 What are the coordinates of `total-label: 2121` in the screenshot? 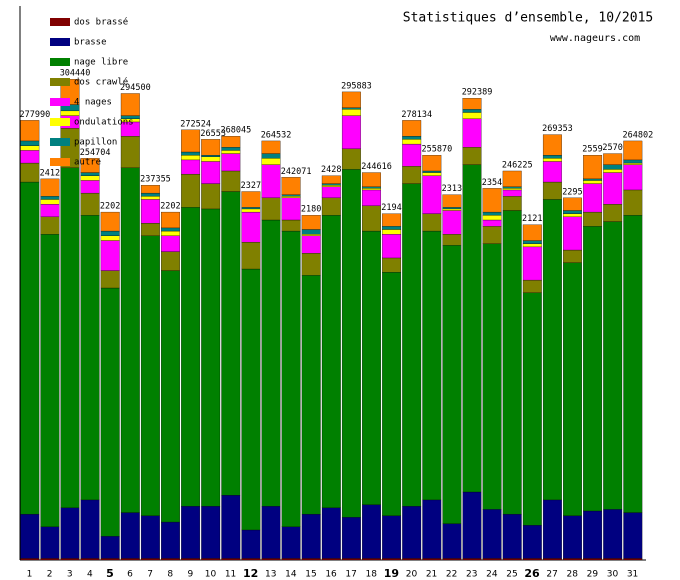 It's located at (532, 219).